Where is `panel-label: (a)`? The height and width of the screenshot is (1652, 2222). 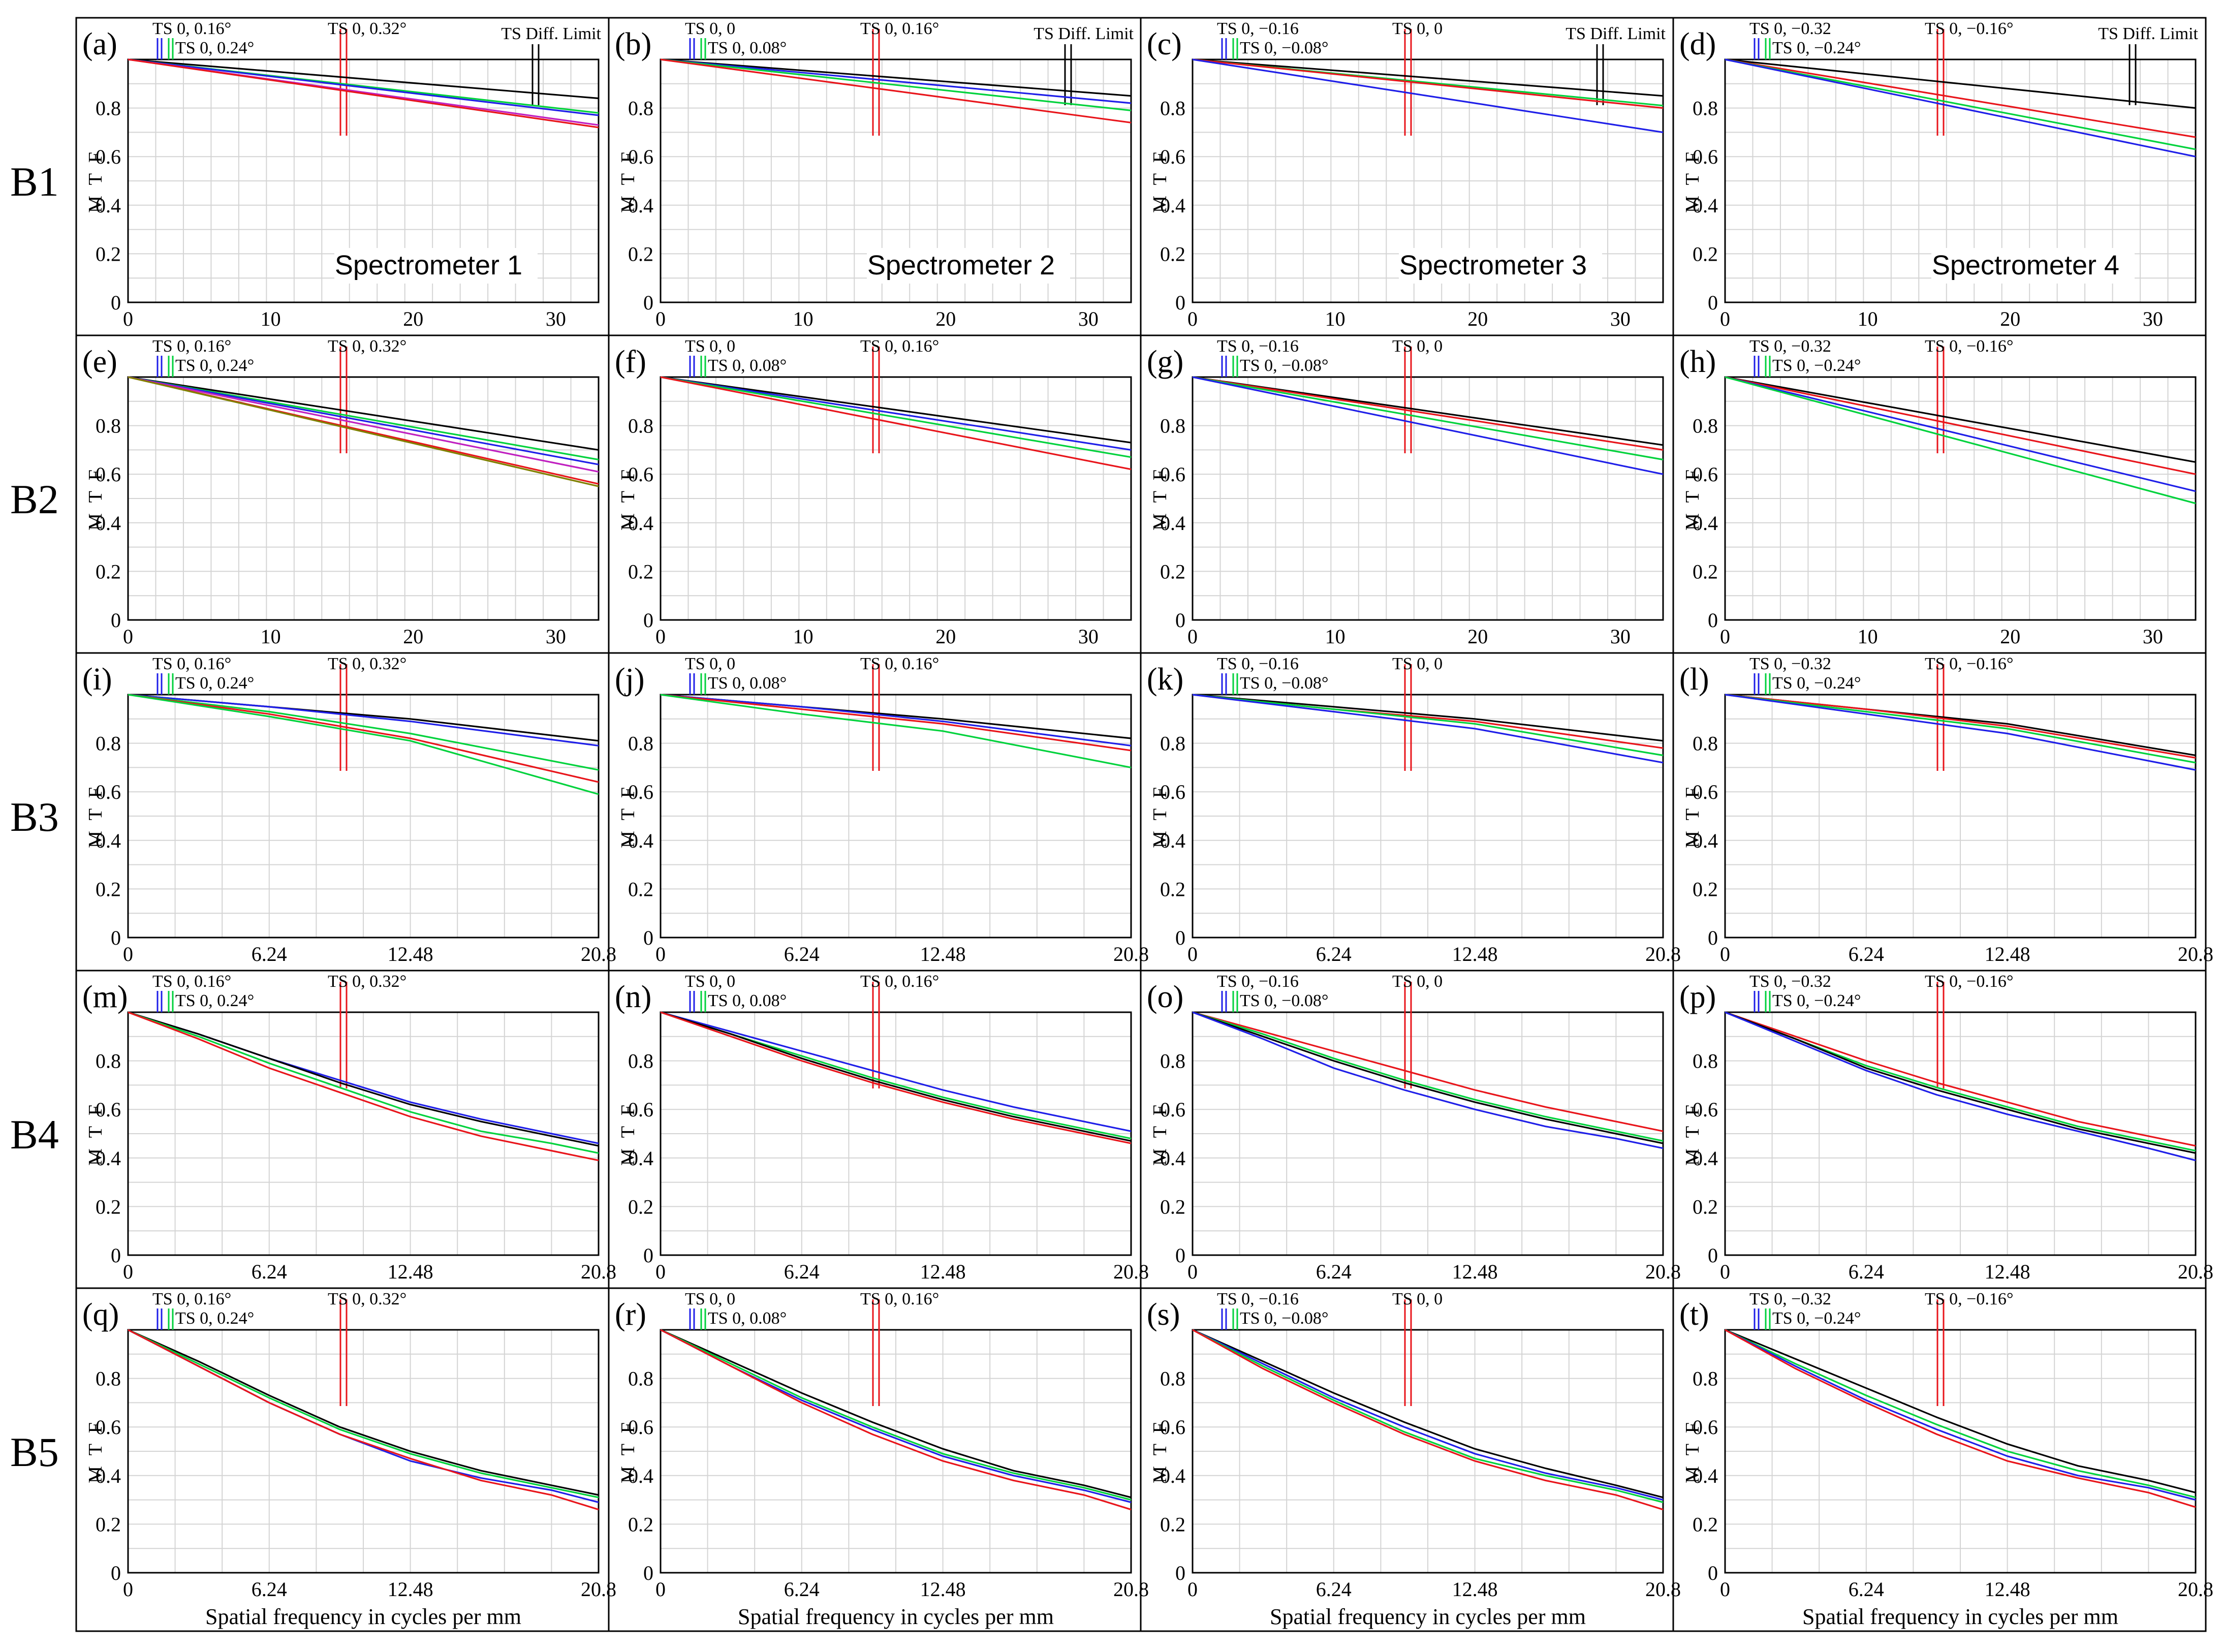 panel-label: (a) is located at coordinates (99, 44).